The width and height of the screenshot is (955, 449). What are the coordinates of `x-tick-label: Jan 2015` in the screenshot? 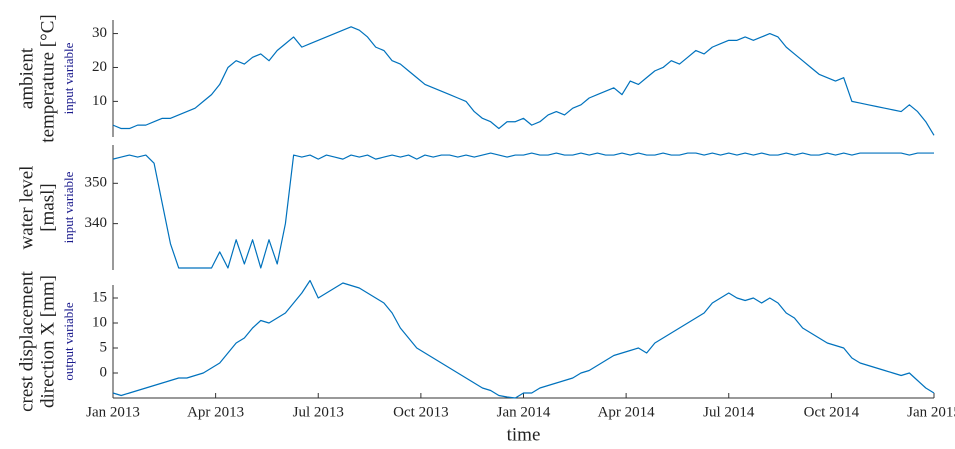 It's located at (931, 412).